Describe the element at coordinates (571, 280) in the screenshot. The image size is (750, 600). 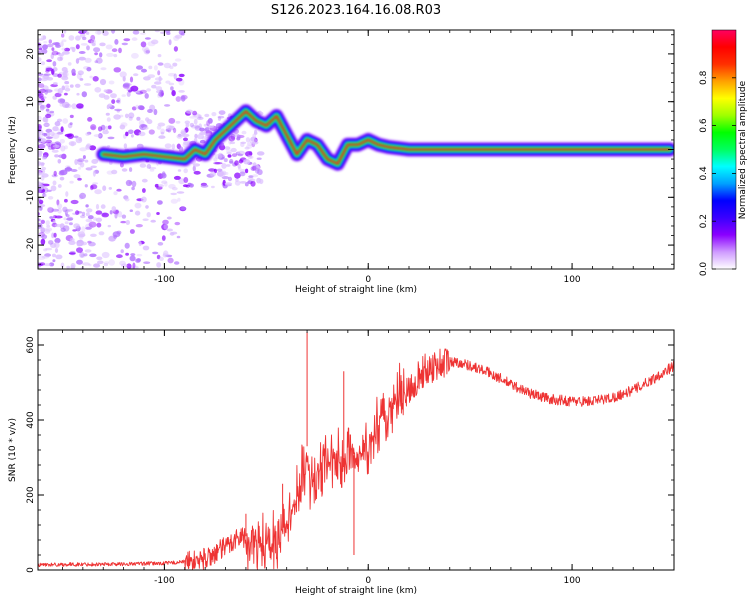
I see `x-tick-label: 100` at that location.